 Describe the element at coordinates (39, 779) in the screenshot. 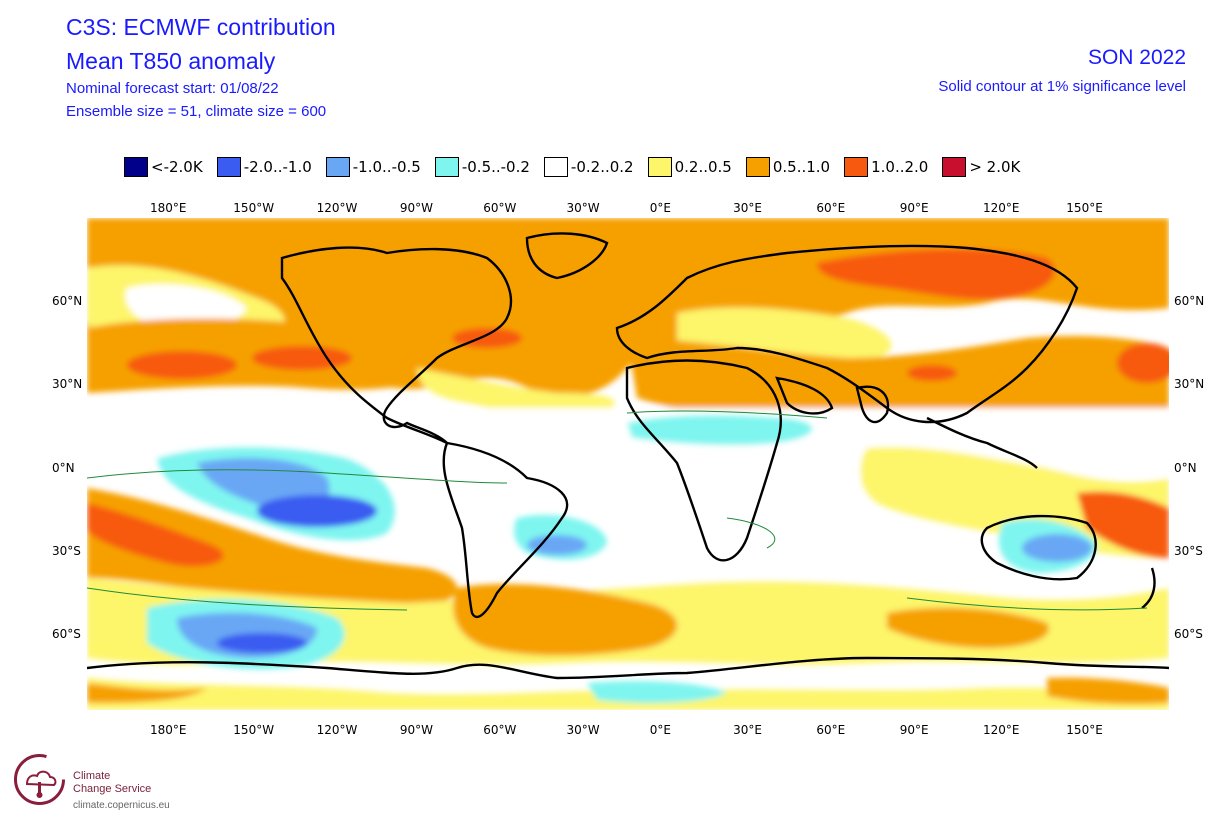

I see `copernicus-logo` at that location.